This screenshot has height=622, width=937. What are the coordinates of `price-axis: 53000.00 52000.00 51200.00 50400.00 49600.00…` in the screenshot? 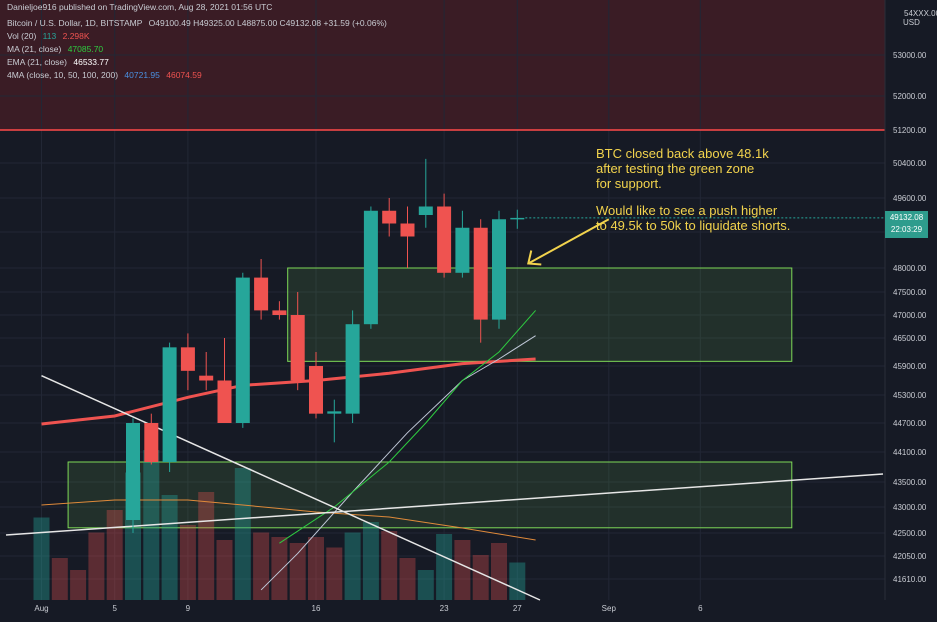 It's located at (905, 300).